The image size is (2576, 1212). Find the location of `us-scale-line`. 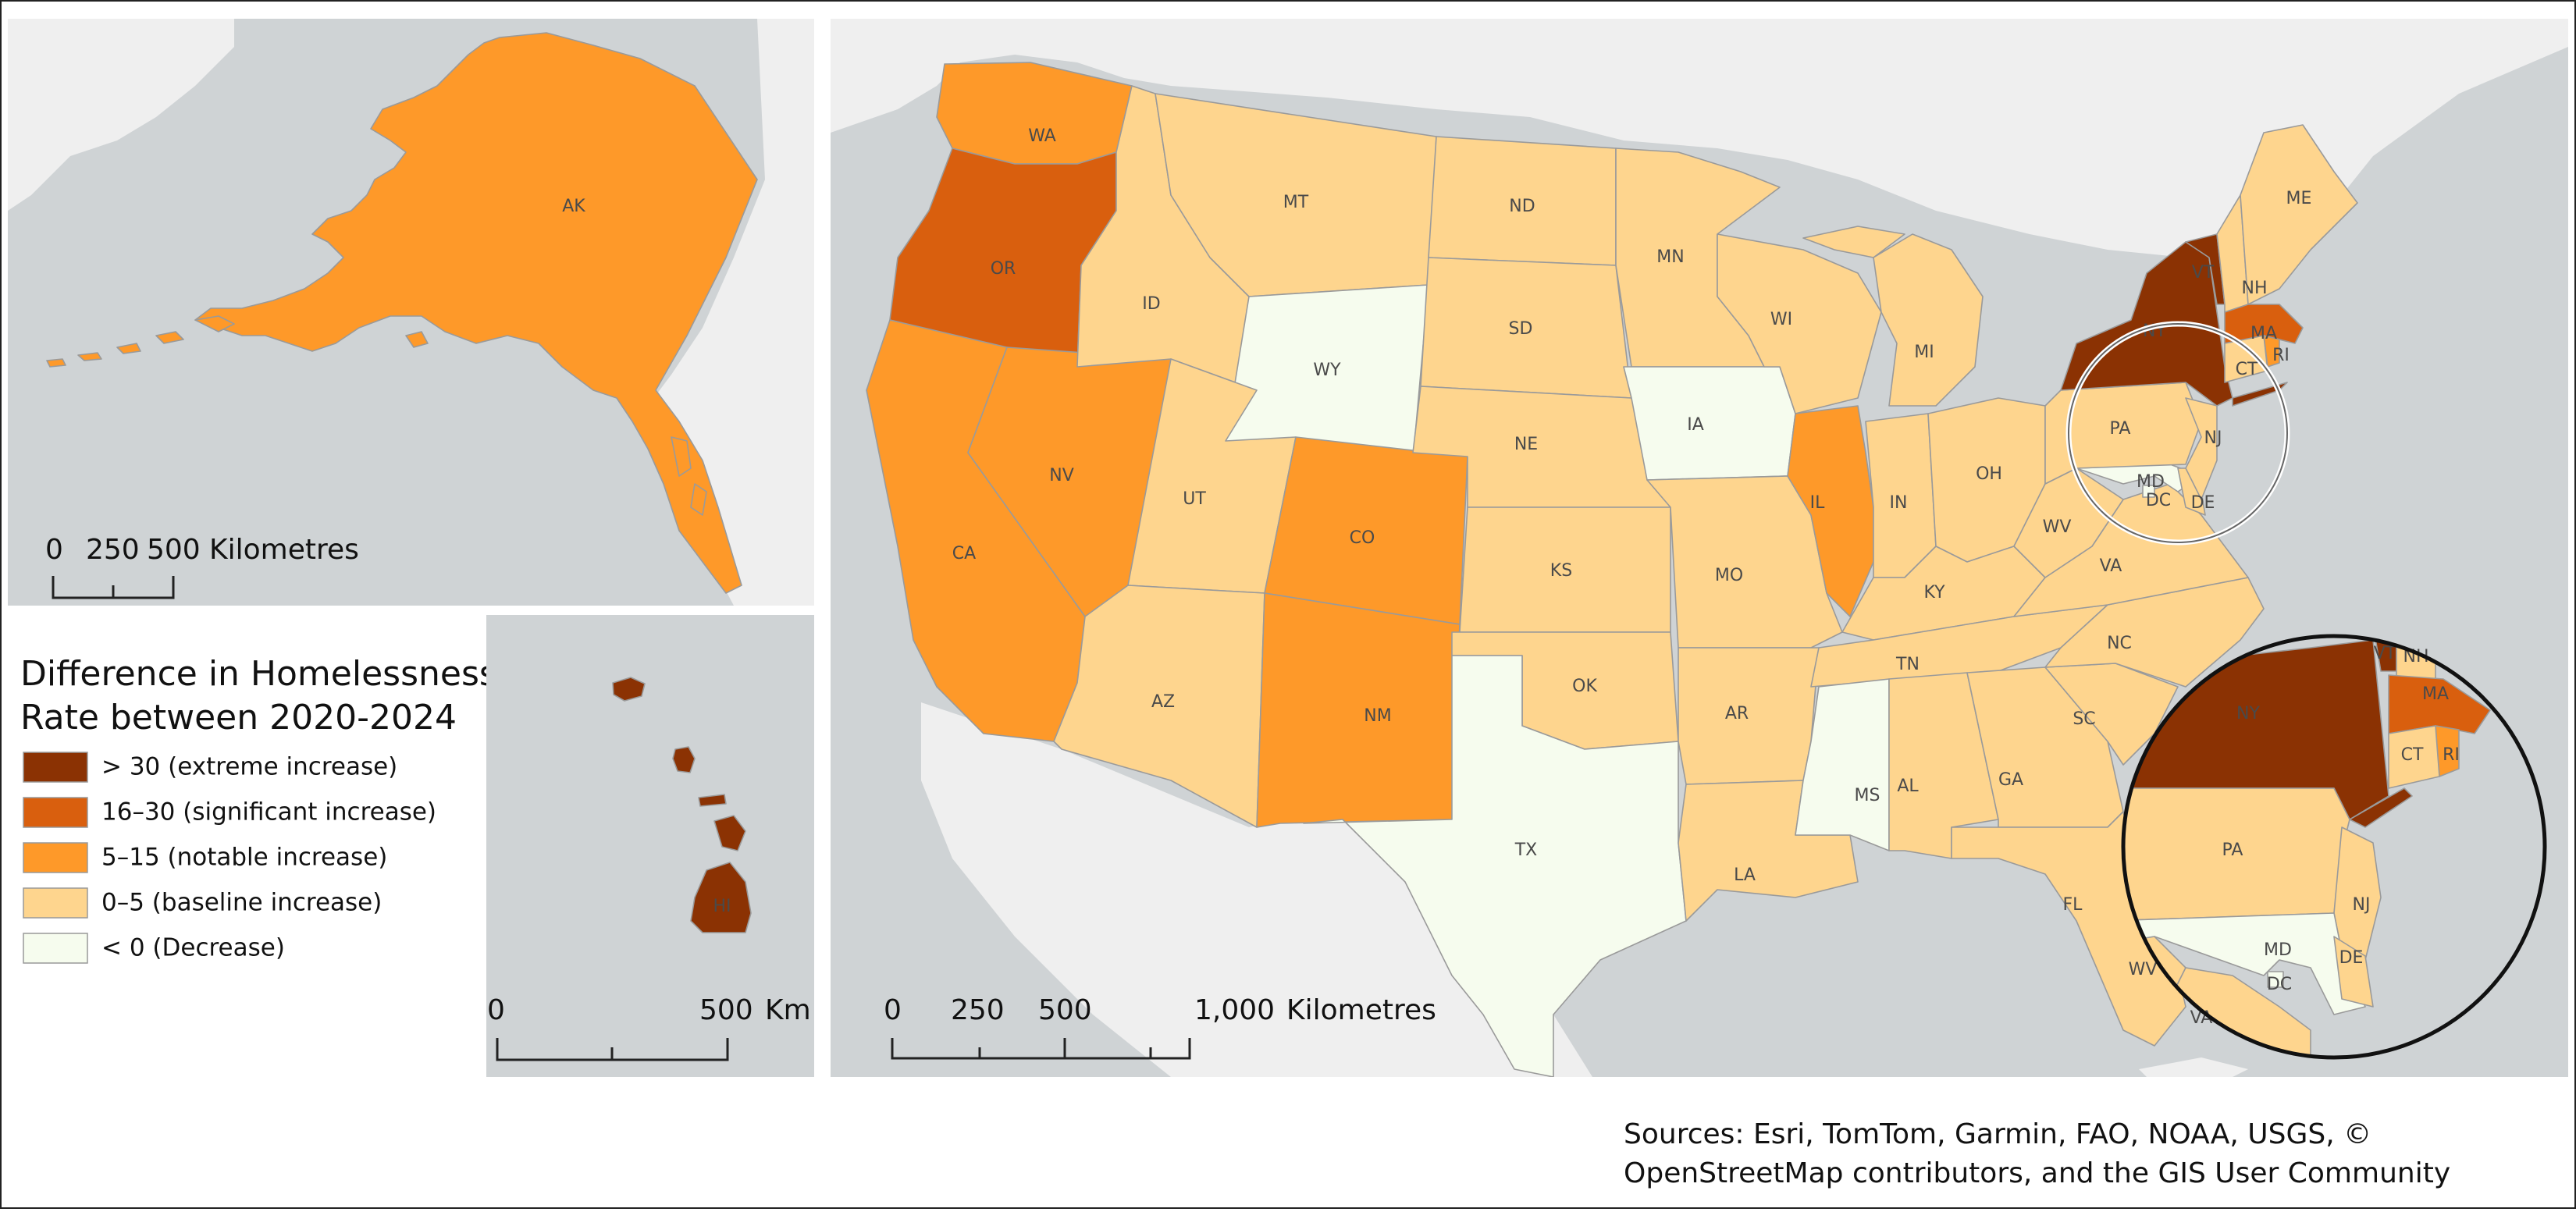

us-scale-line is located at coordinates (1041, 1049).